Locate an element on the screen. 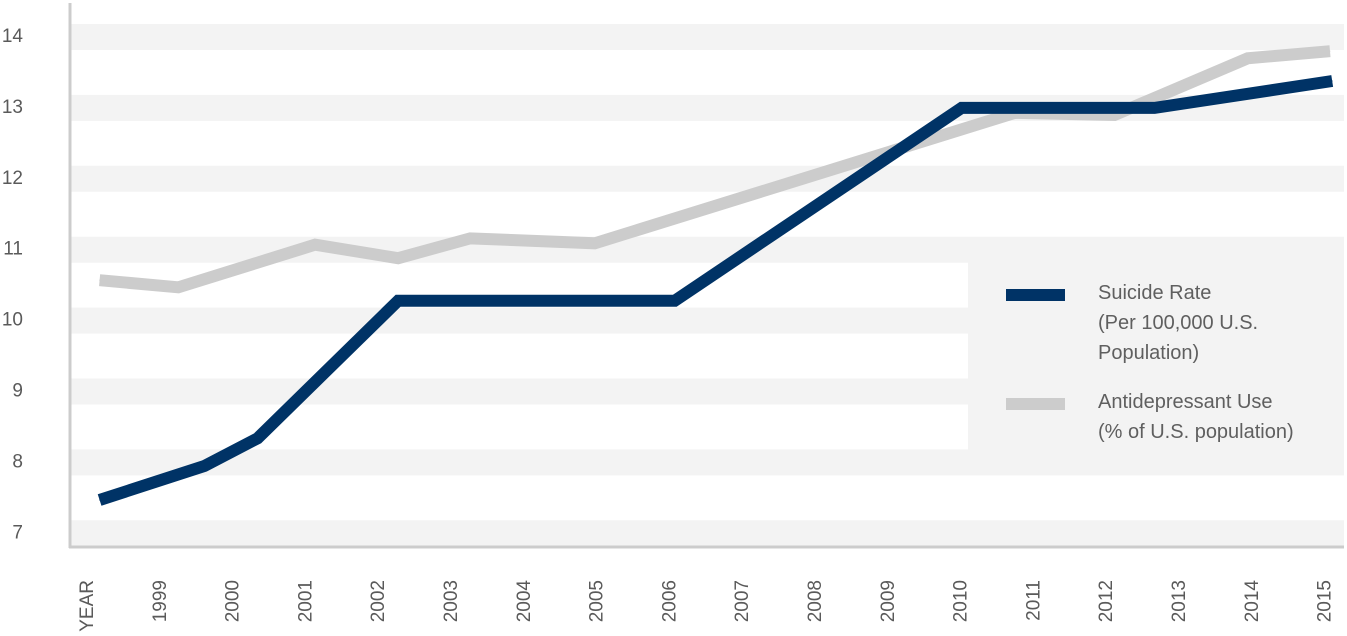  x-tick-label: 2012 is located at coordinates (1106, 601).